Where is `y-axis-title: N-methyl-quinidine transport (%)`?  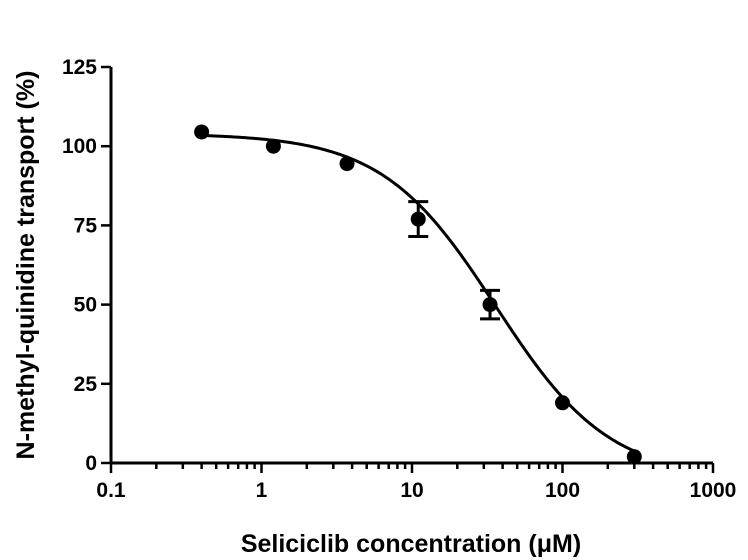 y-axis-title: N-methyl-quinidine transport (%) is located at coordinates (26, 265).